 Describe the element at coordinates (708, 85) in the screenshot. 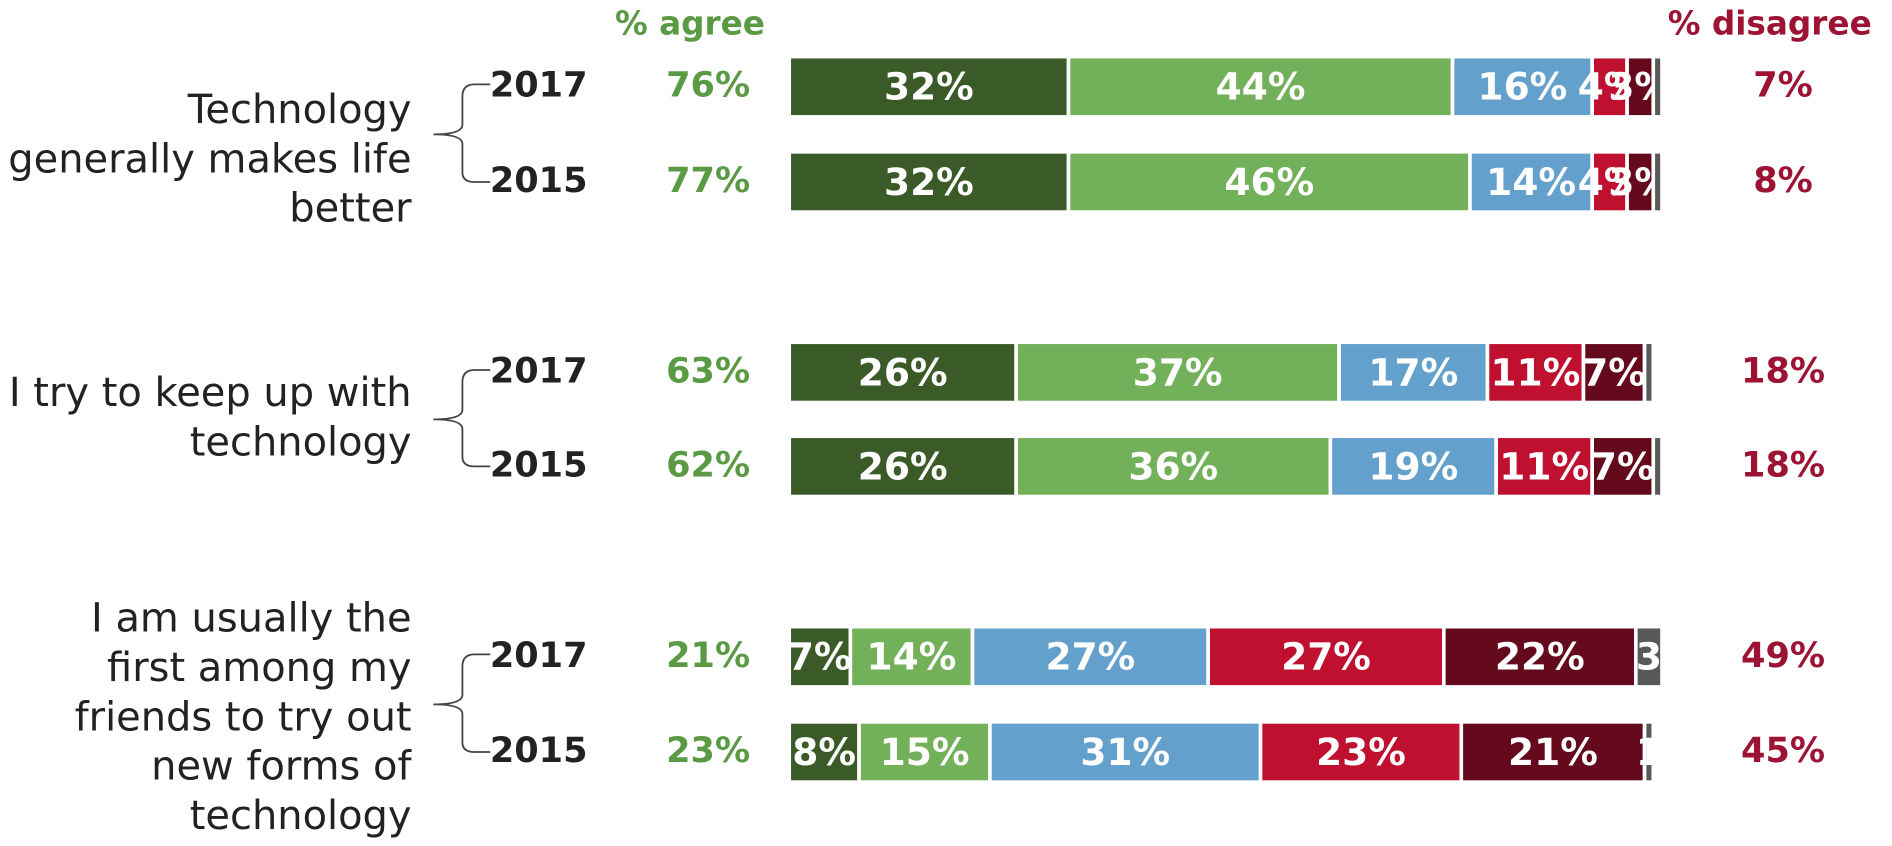

I see `agree-total: 76%` at that location.